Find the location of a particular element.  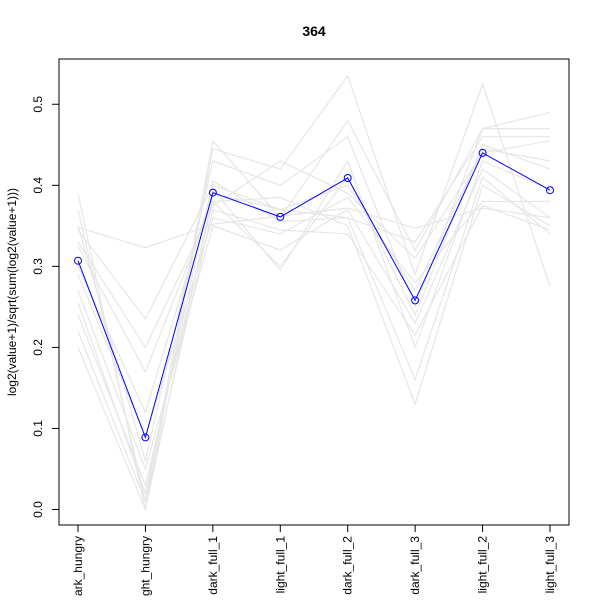

y-tick-label: 0.2 is located at coordinates (38, 347).